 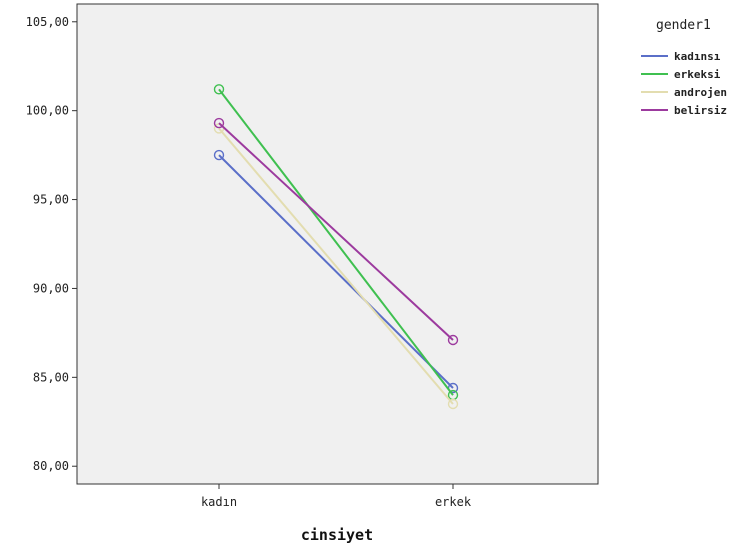 I want to click on legend-label: erkeksi, so click(x=697, y=74).